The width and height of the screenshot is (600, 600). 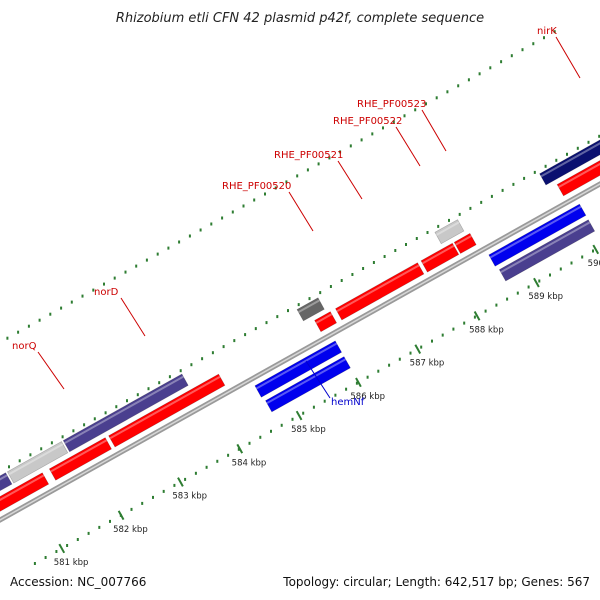 I want to click on gene-label-nirk: nirK, so click(x=547, y=31).